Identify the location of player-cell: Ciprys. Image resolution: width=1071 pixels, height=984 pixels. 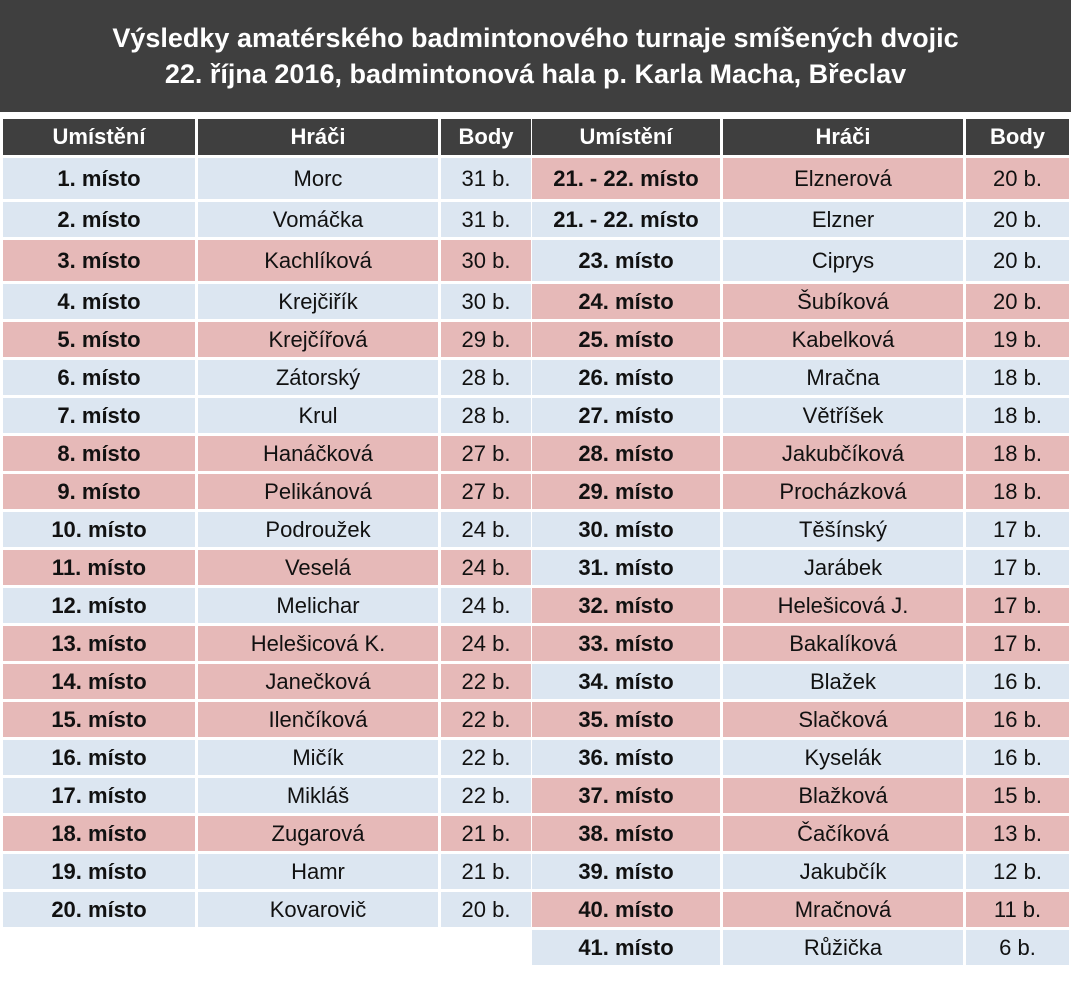
(841, 259).